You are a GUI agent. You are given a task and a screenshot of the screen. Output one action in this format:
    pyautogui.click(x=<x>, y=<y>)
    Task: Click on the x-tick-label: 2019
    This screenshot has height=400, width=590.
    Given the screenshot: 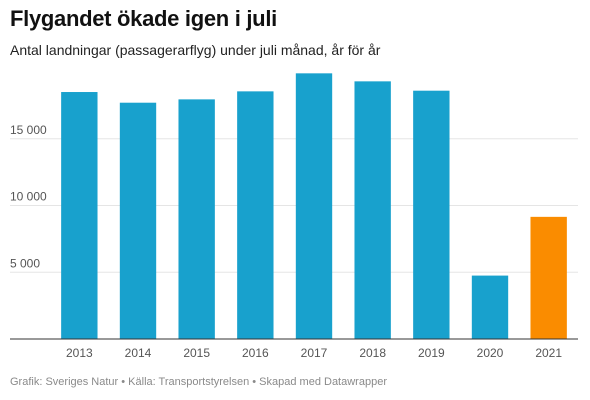 What is the action you would take?
    pyautogui.click(x=431, y=353)
    